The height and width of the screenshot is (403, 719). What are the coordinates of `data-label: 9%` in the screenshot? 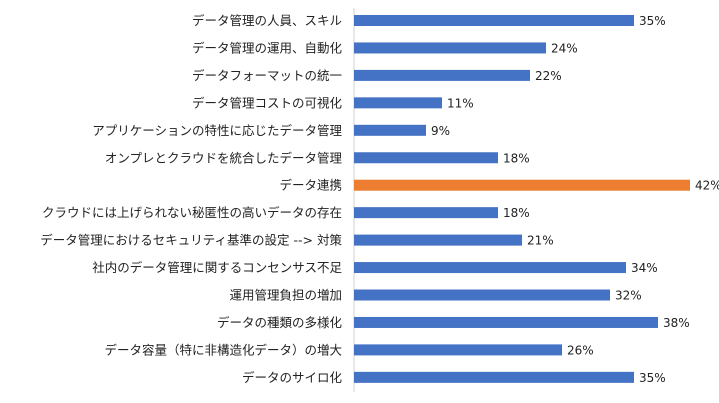 It's located at (440, 131).